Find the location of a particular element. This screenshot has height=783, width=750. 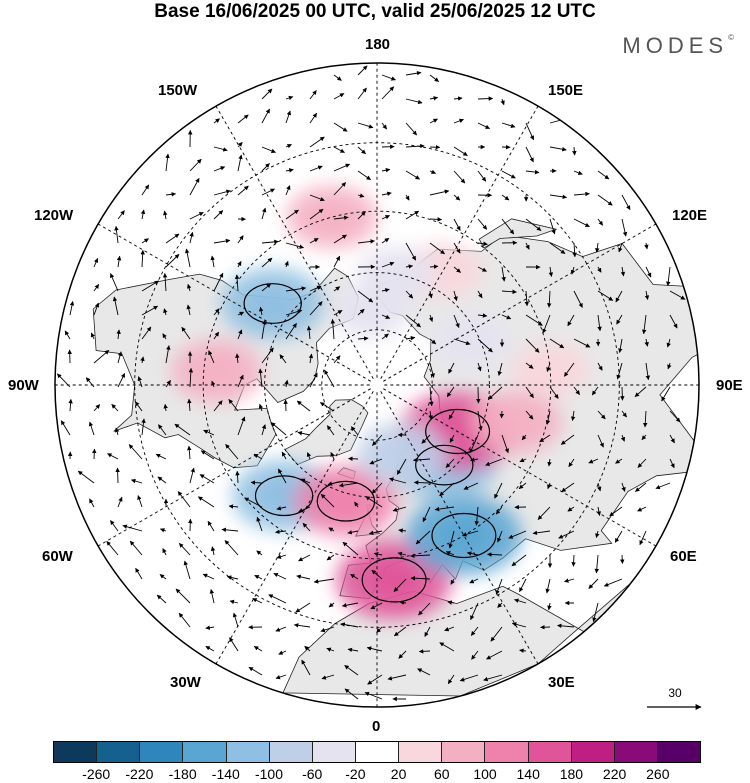

lon-label-30e: 30E is located at coordinates (561, 682).